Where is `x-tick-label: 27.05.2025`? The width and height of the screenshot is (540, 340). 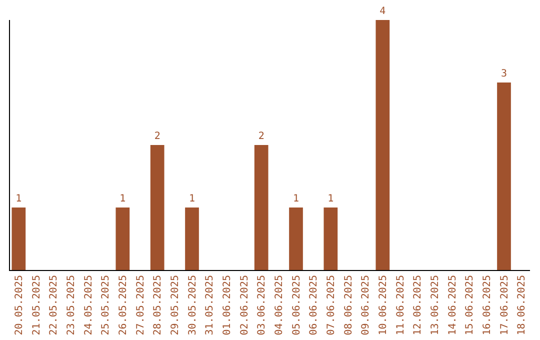 x-tick-label: 27.05.2025 is located at coordinates (140, 305).